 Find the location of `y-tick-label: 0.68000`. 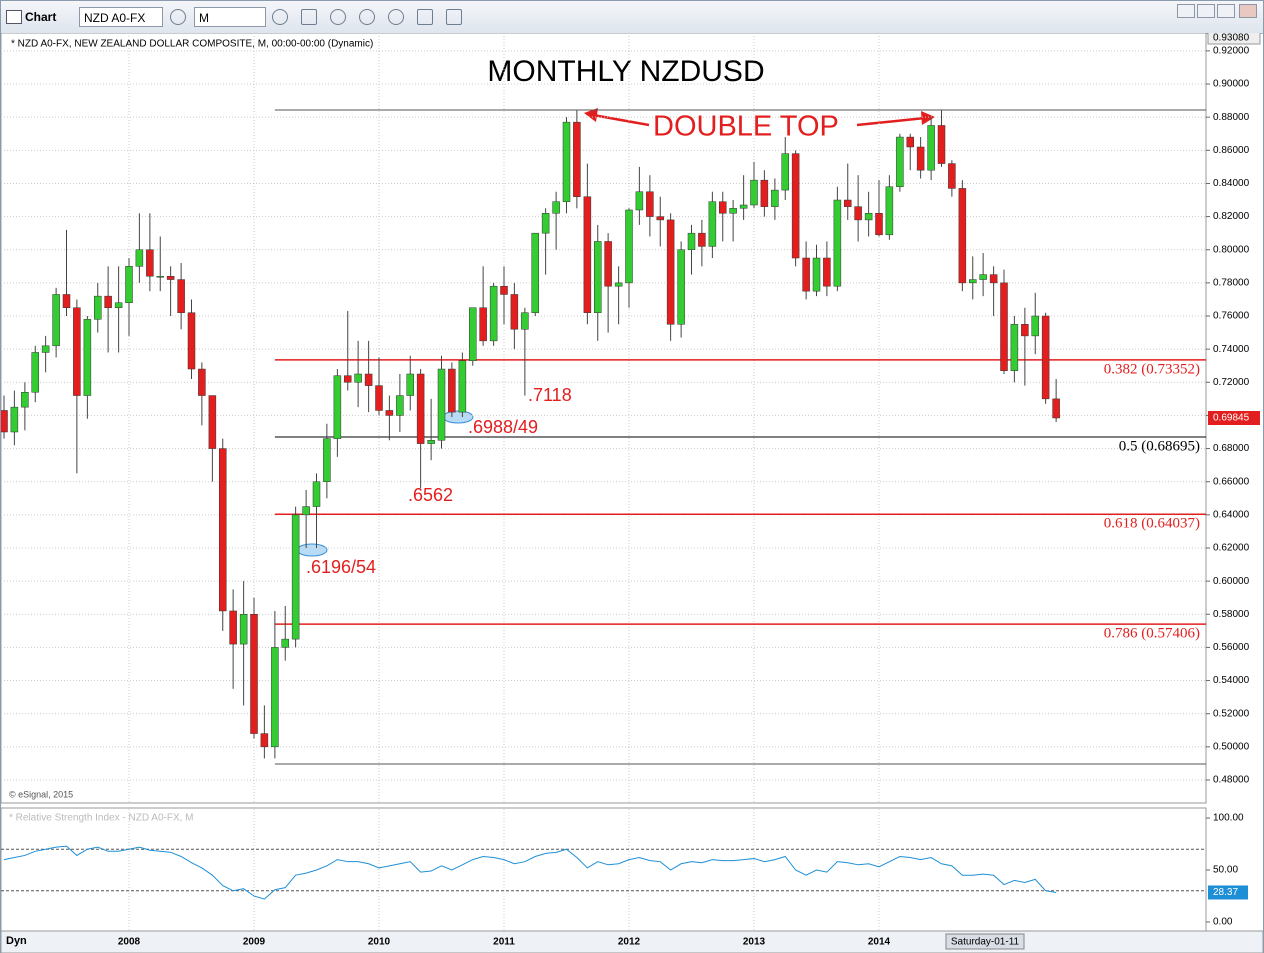

y-tick-label: 0.68000 is located at coordinates (1231, 448).